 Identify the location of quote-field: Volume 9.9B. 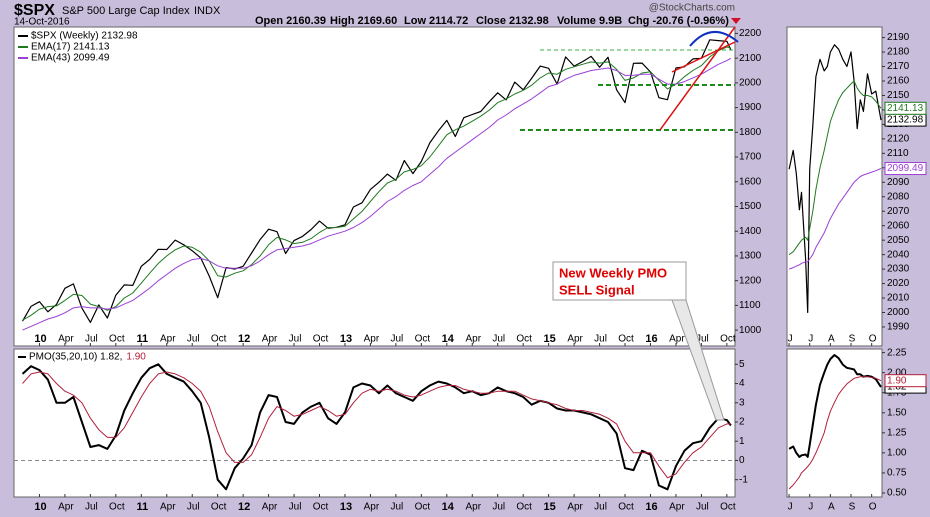
(589, 21).